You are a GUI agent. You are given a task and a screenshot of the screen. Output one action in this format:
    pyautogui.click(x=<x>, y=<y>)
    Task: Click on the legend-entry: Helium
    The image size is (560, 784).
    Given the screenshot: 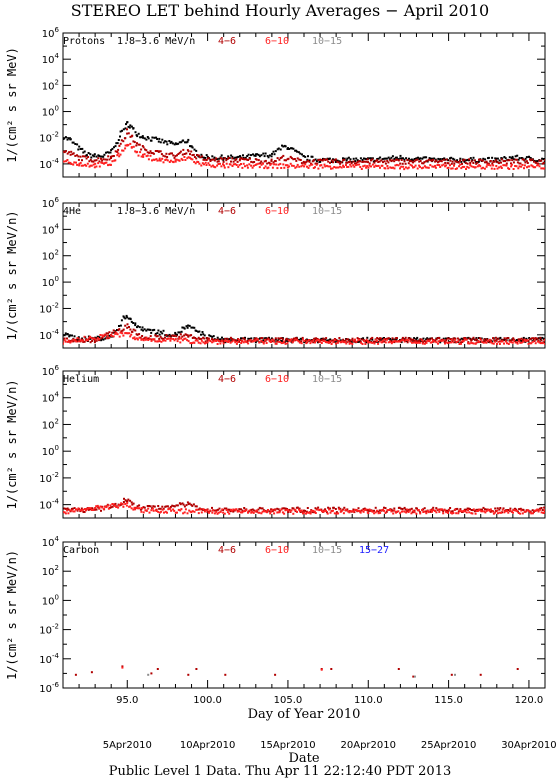 What is the action you would take?
    pyautogui.click(x=81, y=379)
    